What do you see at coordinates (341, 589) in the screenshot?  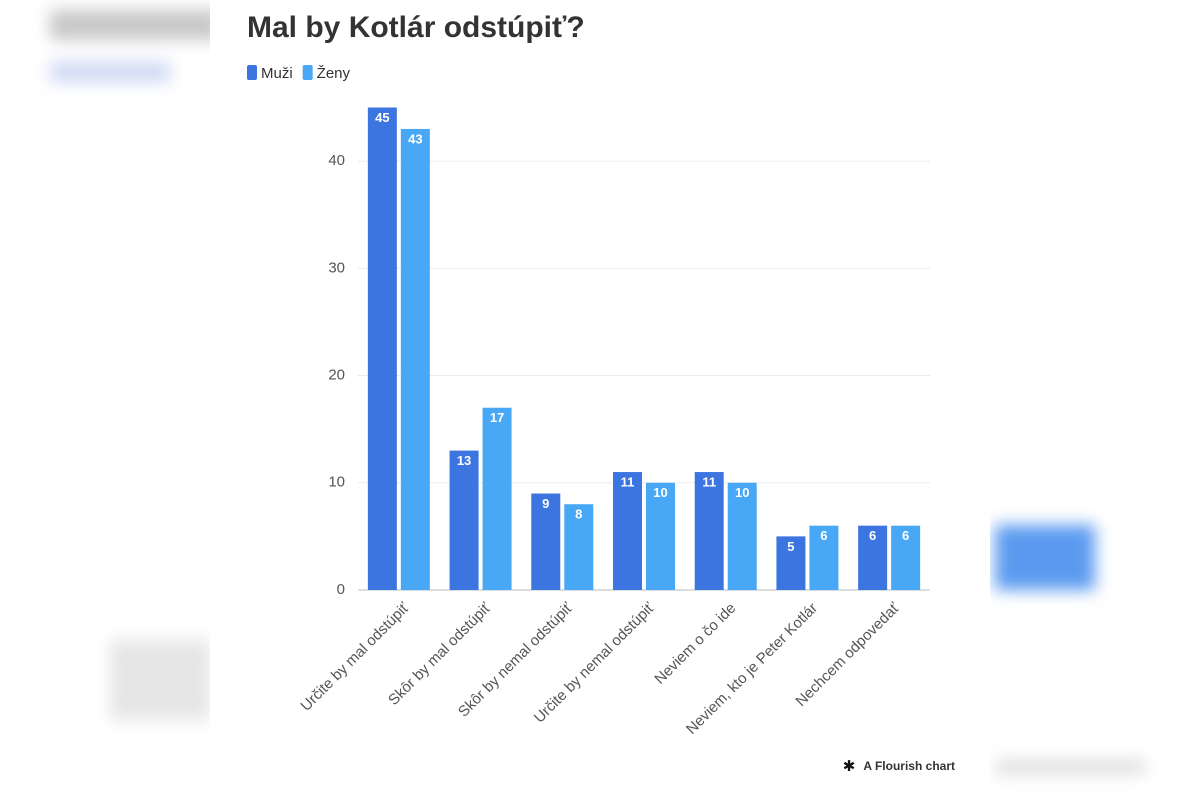 I see `y-tick-label: 0` at bounding box center [341, 589].